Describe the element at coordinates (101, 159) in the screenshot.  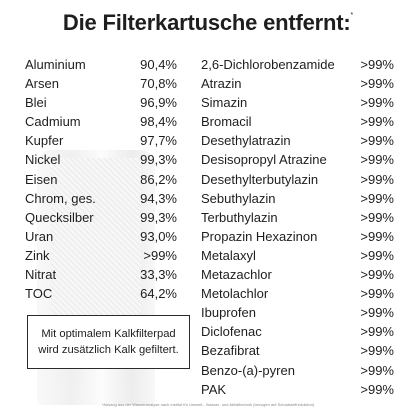
I see `list-item: Nickel 99,3%` at that location.